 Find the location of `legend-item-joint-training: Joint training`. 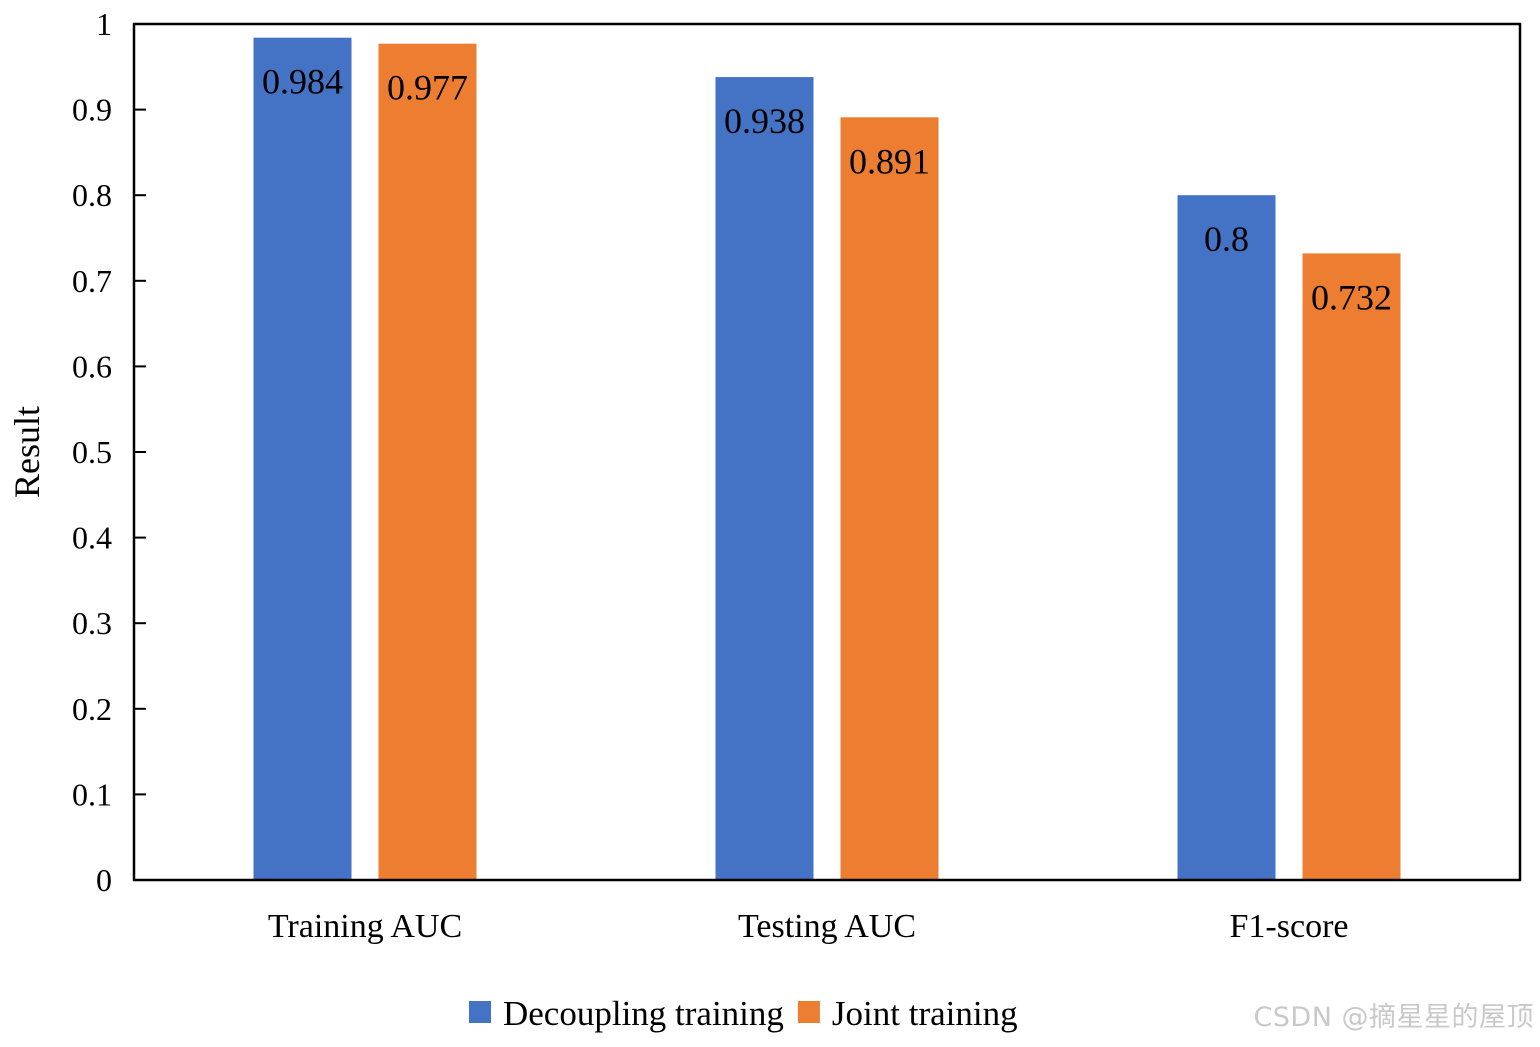

legend-item-joint-training: Joint training is located at coordinates (907, 1013).